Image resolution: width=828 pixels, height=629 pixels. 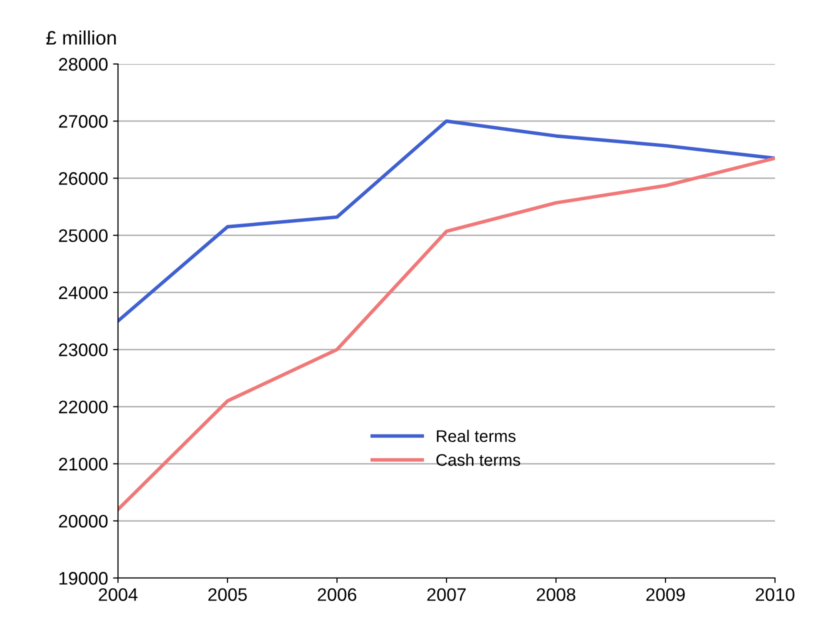 I want to click on x-tick-label: 2007, so click(x=446, y=594).